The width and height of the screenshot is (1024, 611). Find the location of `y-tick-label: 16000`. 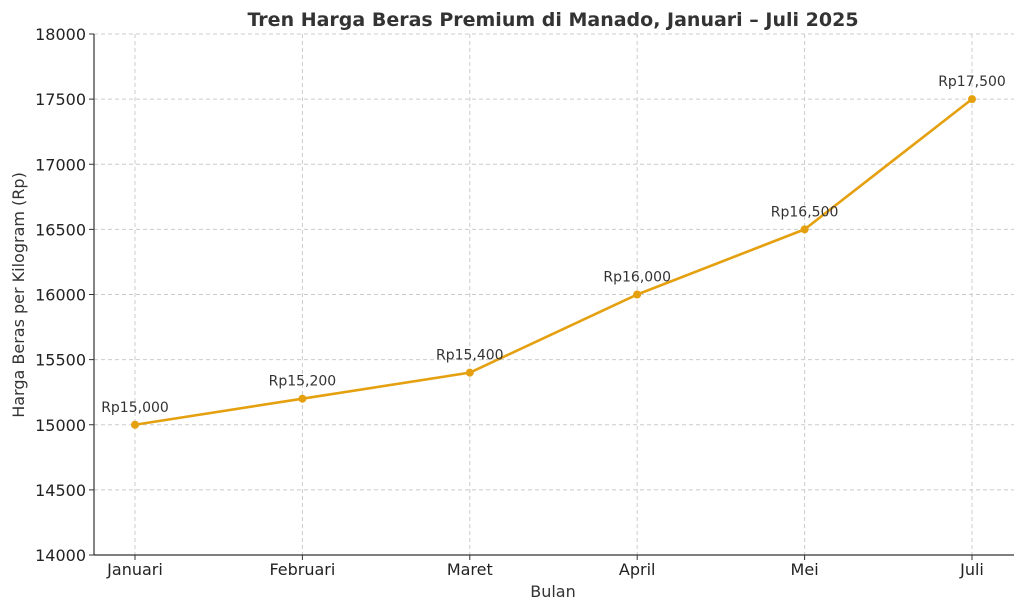

y-tick-label: 16000 is located at coordinates (60, 295).